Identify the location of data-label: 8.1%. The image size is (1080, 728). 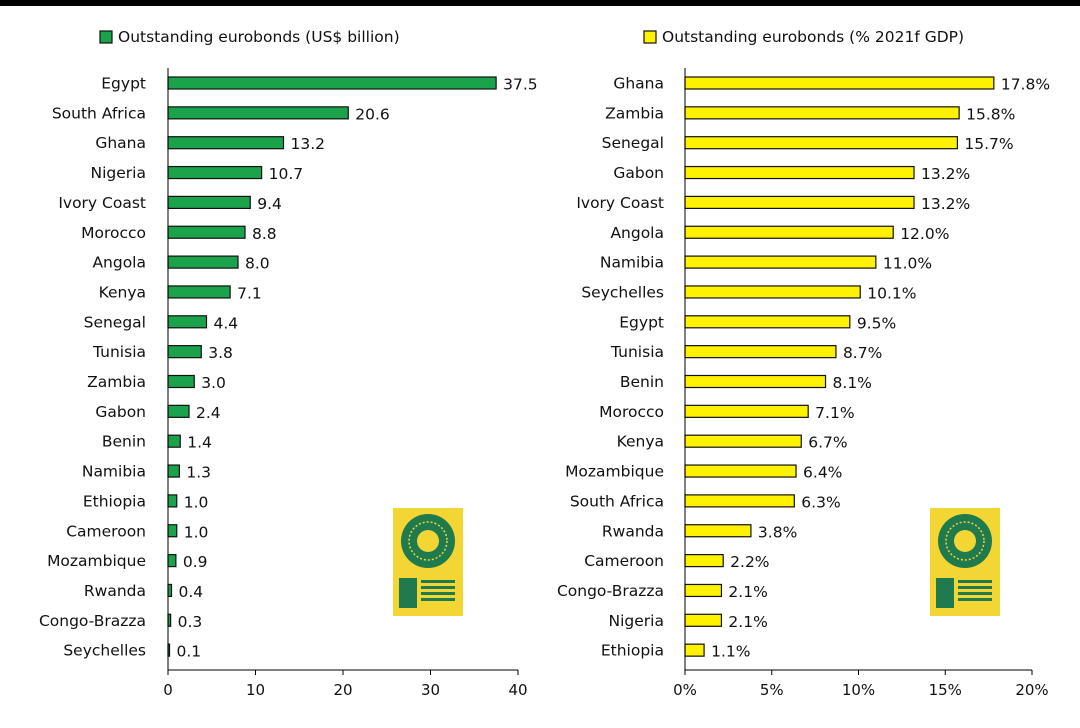
(852, 383).